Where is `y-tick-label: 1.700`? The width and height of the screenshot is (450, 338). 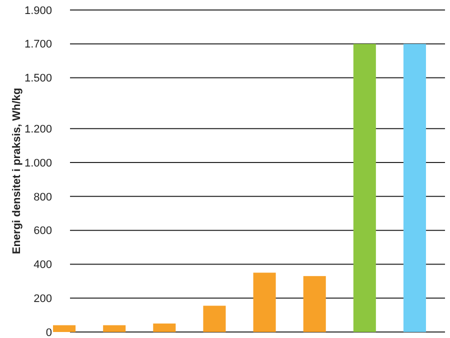
y-tick-label: 1.700 is located at coordinates (38, 44).